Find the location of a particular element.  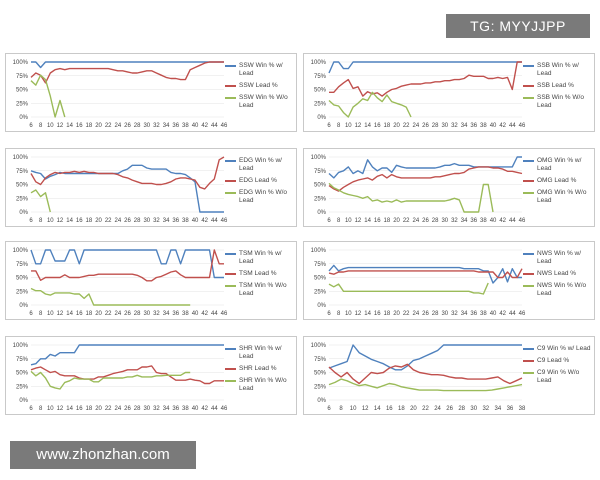

tsm-x-tick-label: 8 is located at coordinates (41, 314).